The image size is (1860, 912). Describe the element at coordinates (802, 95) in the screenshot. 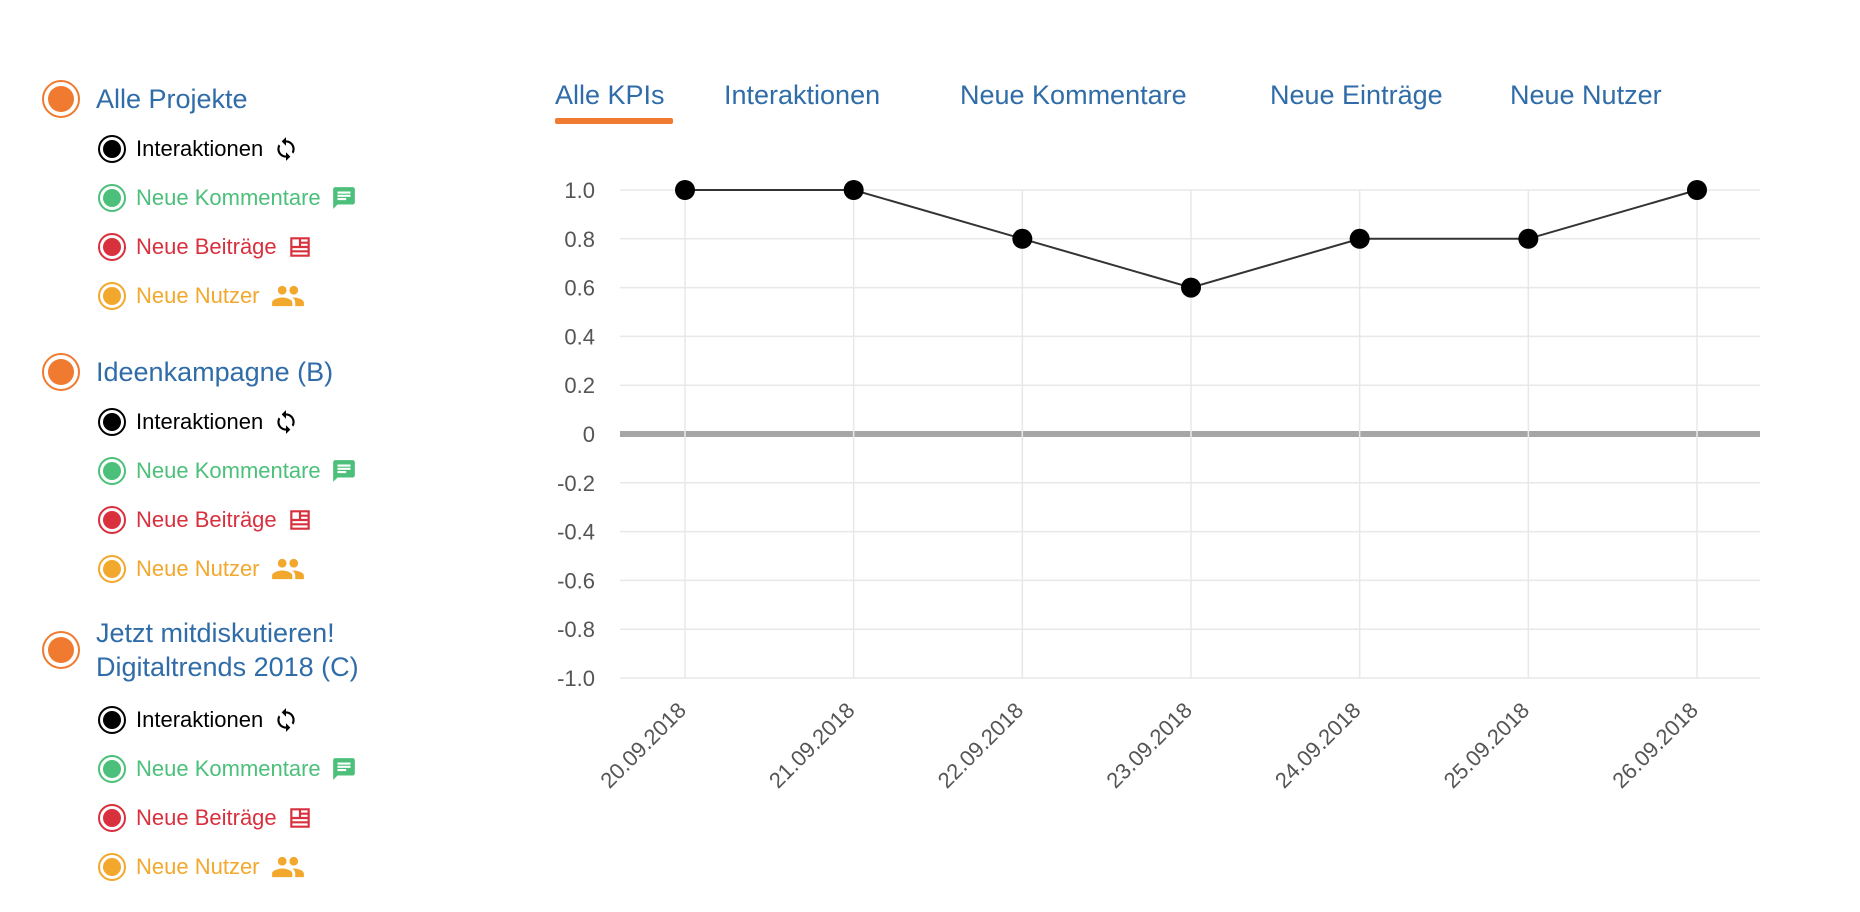

I see `tab-interaktionen: Interaktionen` at that location.